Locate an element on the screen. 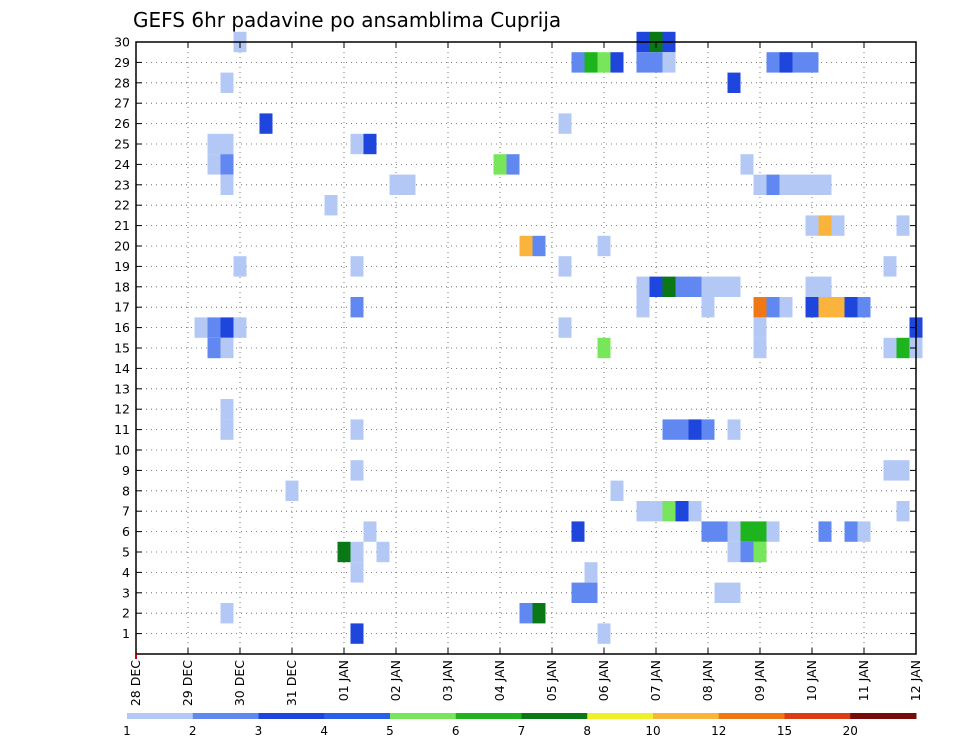 The height and width of the screenshot is (742, 960). y-tick-label: 16 is located at coordinates (122, 327).